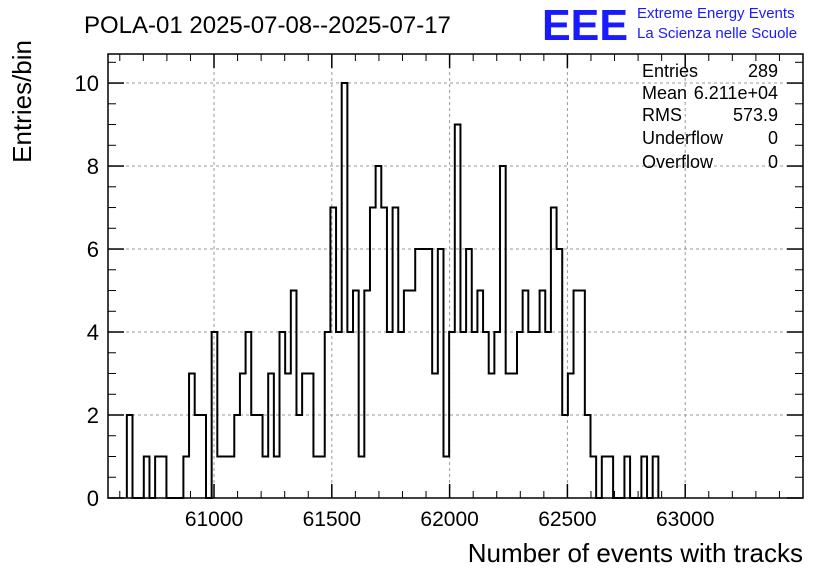  What do you see at coordinates (585, 25) in the screenshot?
I see `eee-logo-mark: EEE` at bounding box center [585, 25].